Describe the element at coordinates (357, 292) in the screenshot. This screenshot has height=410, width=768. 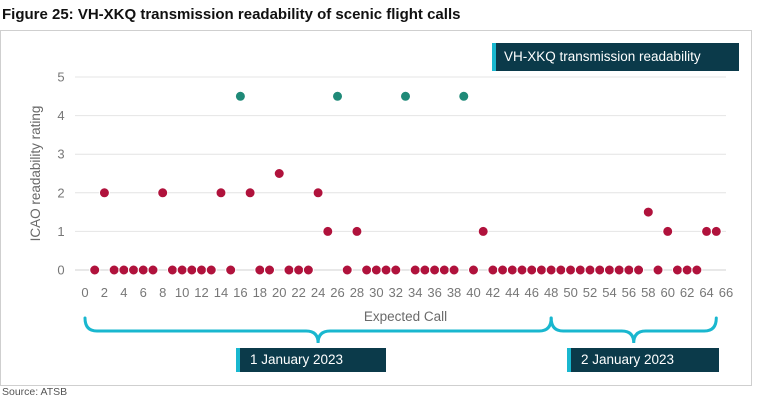
I see `x-tick-label: 28` at that location.